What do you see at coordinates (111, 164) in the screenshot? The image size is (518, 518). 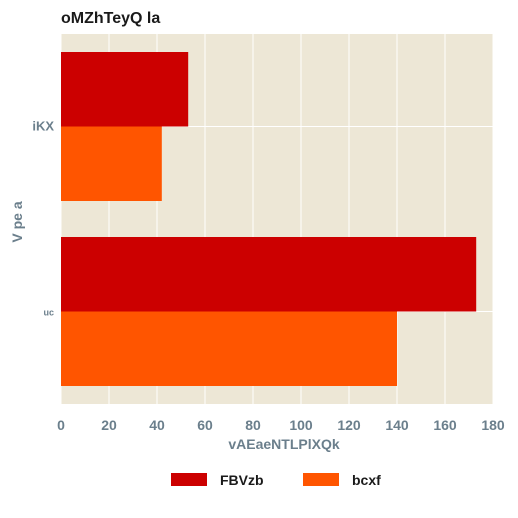 I see `bar-bcxf-iKX` at bounding box center [111, 164].